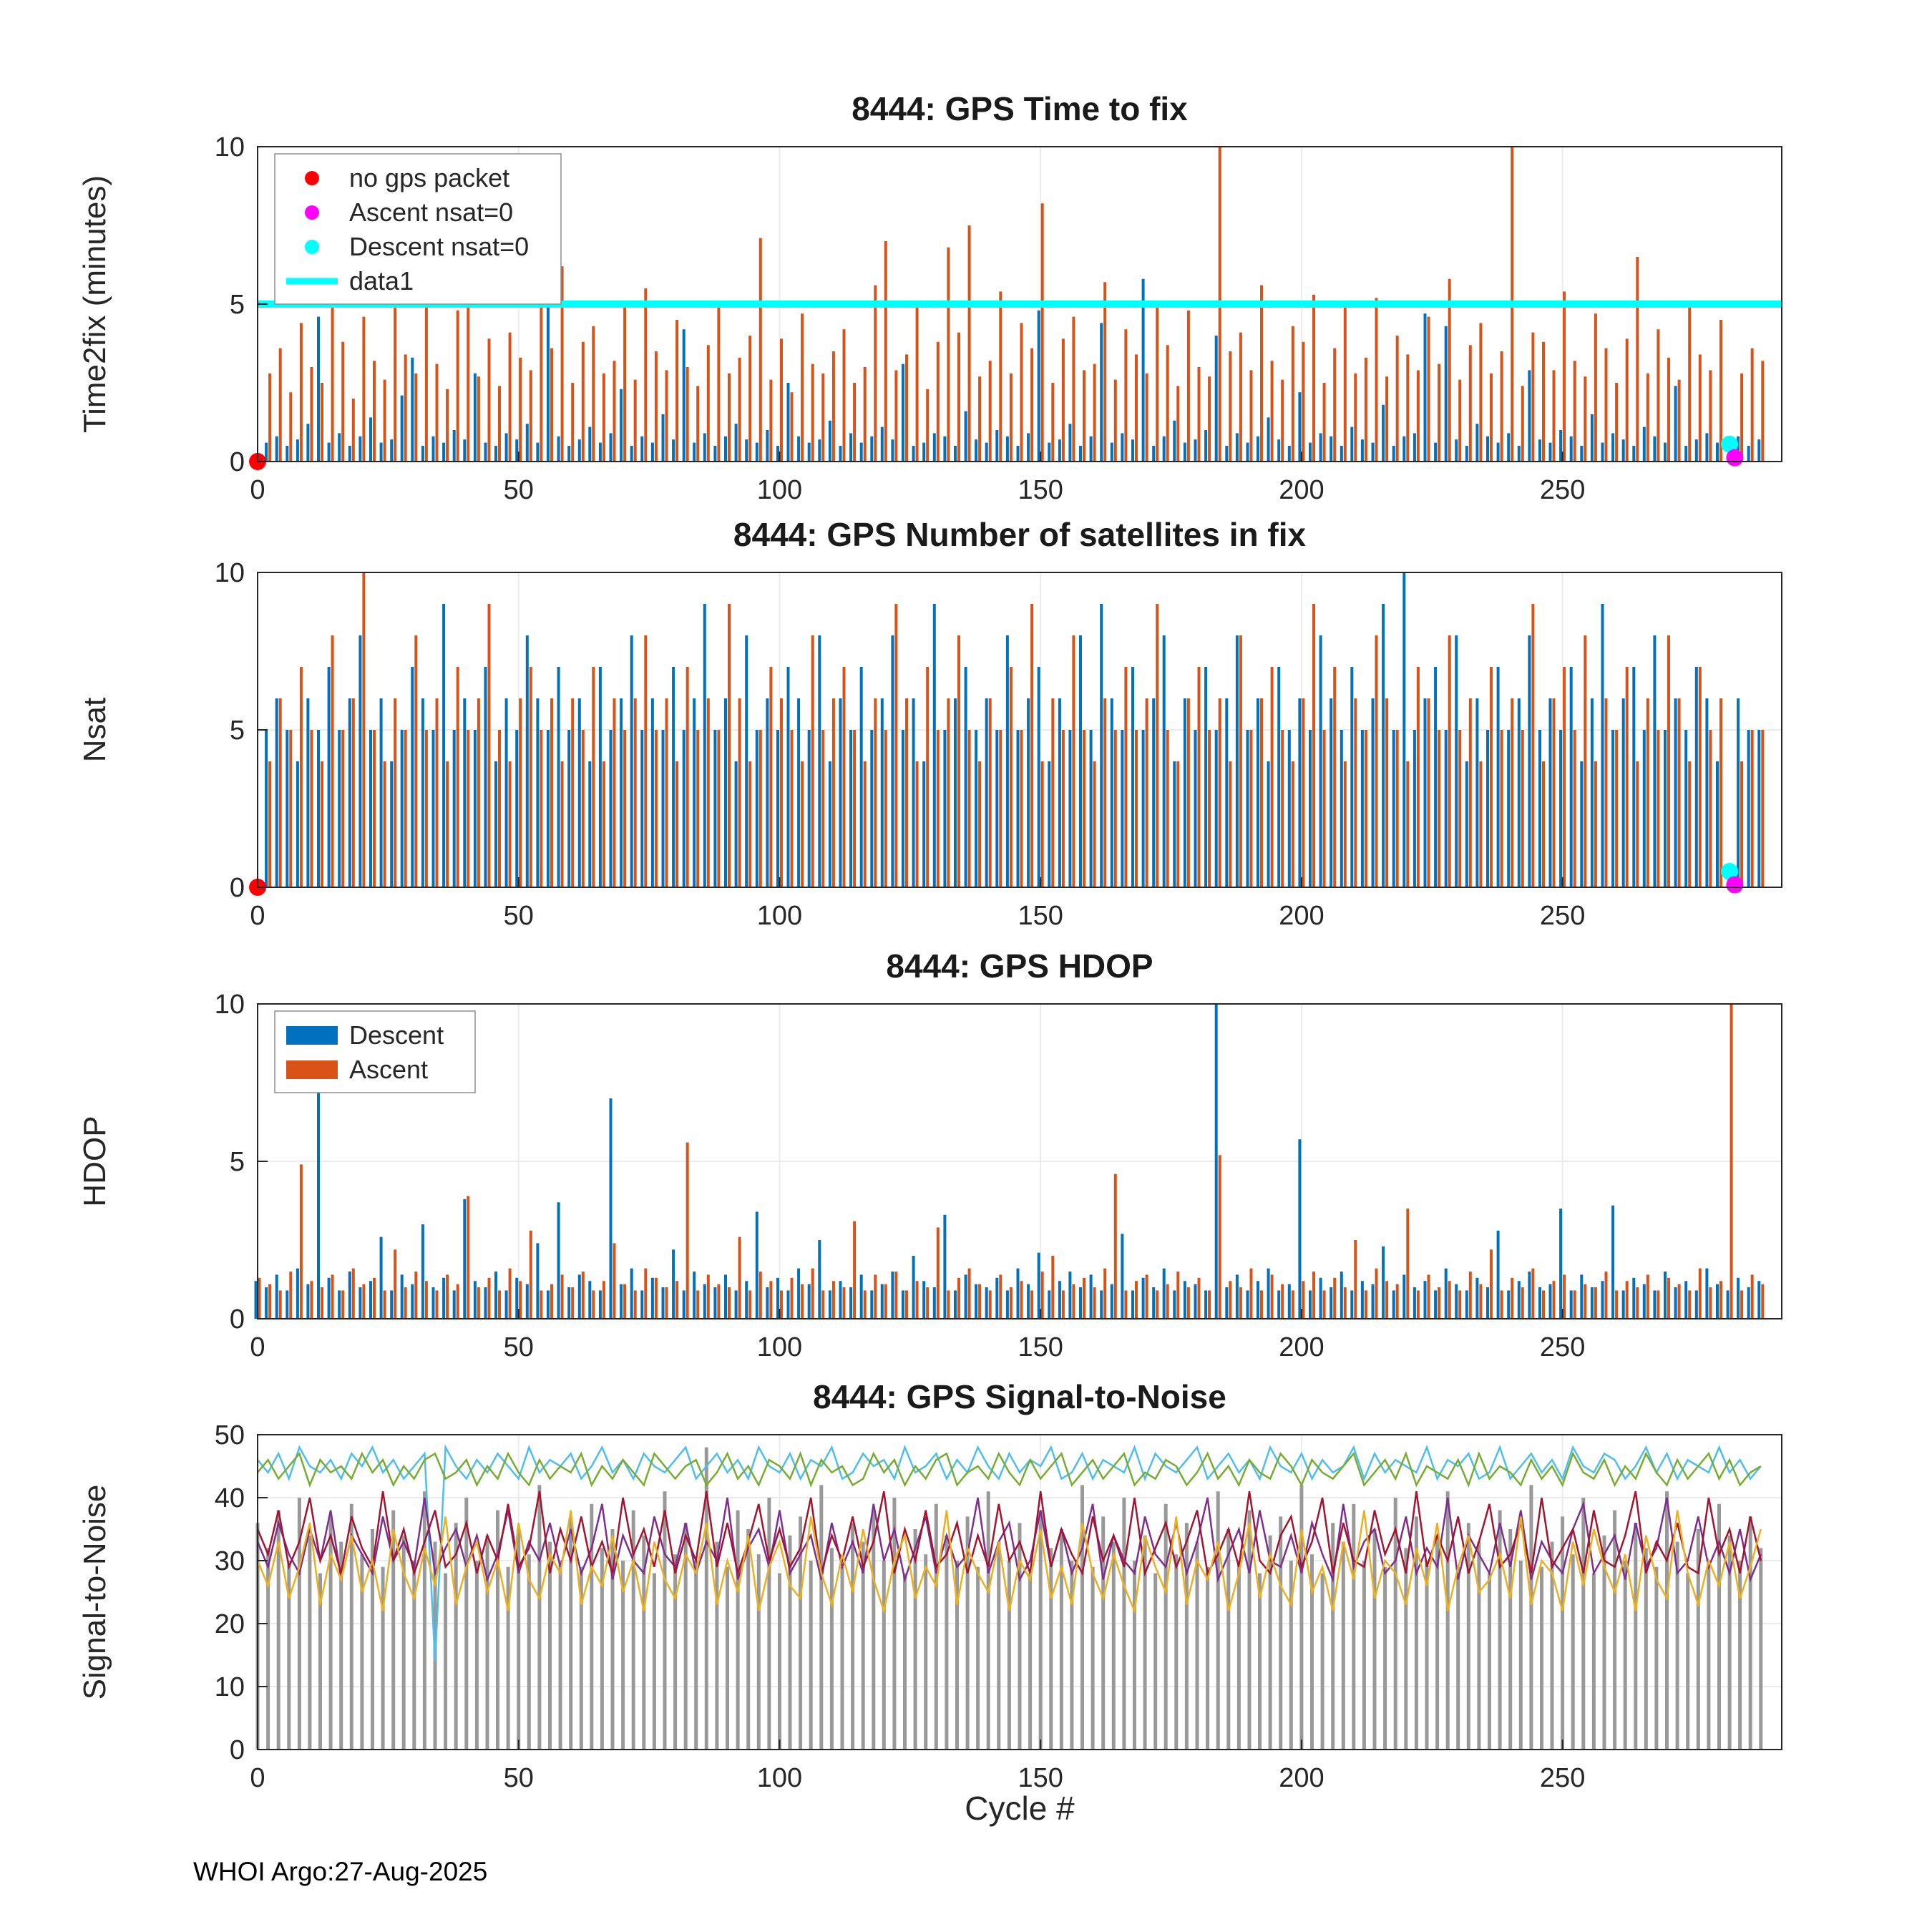  Describe the element at coordinates (94, 730) in the screenshot. I see `ylabel-nsat: Nsat` at that location.